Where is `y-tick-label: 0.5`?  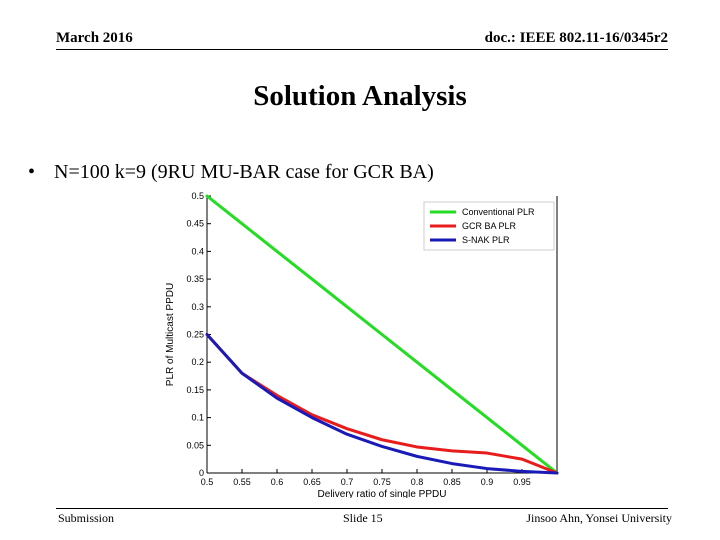 y-tick-label: 0.5 is located at coordinates (197, 196).